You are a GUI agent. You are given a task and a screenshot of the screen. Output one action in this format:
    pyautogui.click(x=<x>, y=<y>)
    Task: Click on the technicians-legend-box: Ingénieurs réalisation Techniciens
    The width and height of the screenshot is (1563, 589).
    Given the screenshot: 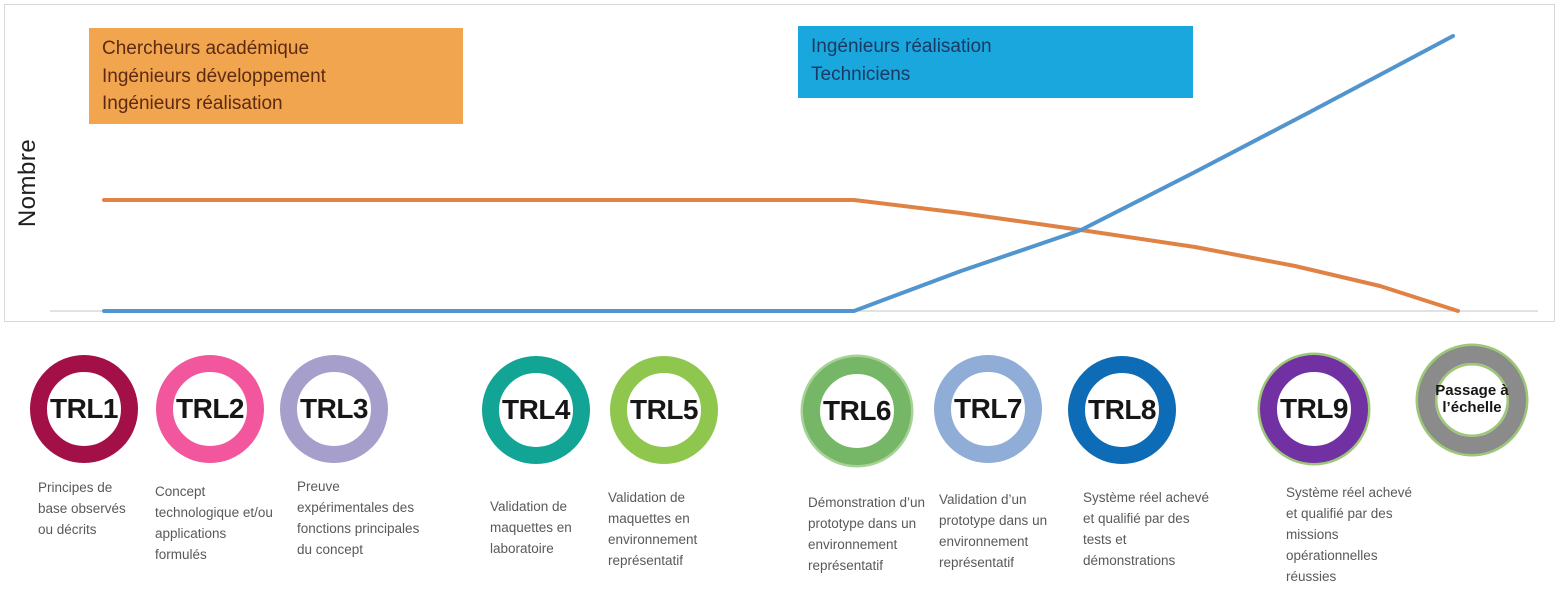 What is the action you would take?
    pyautogui.click(x=995, y=62)
    